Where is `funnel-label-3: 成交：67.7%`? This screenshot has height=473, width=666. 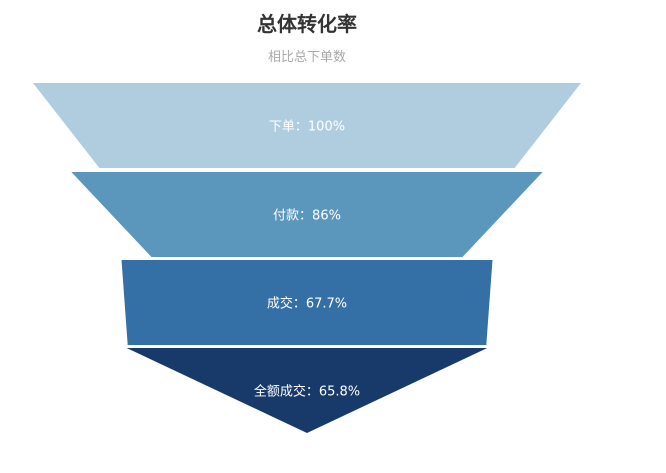 funnel-label-3: 成交：67.7% is located at coordinates (307, 304).